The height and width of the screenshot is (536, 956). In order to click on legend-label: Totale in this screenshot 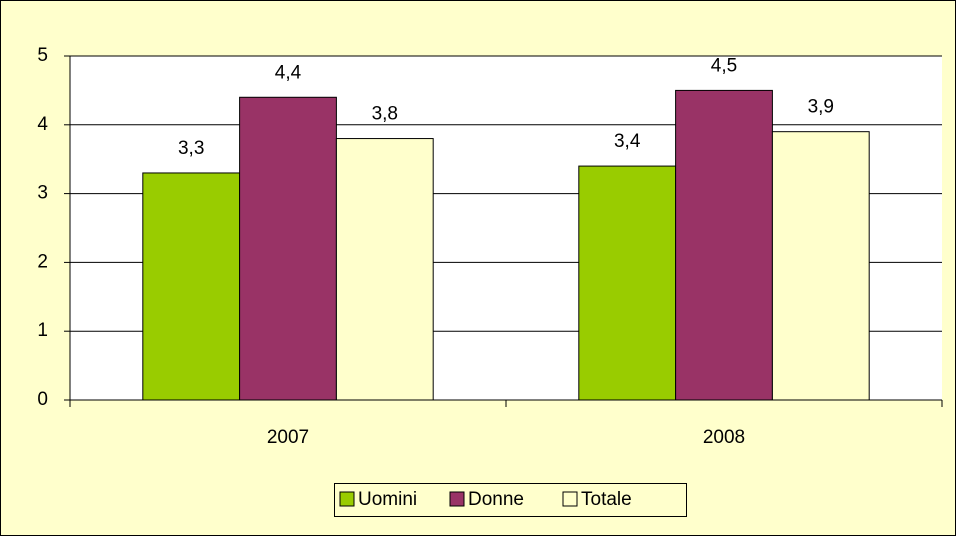, I will do `click(606, 499)`.